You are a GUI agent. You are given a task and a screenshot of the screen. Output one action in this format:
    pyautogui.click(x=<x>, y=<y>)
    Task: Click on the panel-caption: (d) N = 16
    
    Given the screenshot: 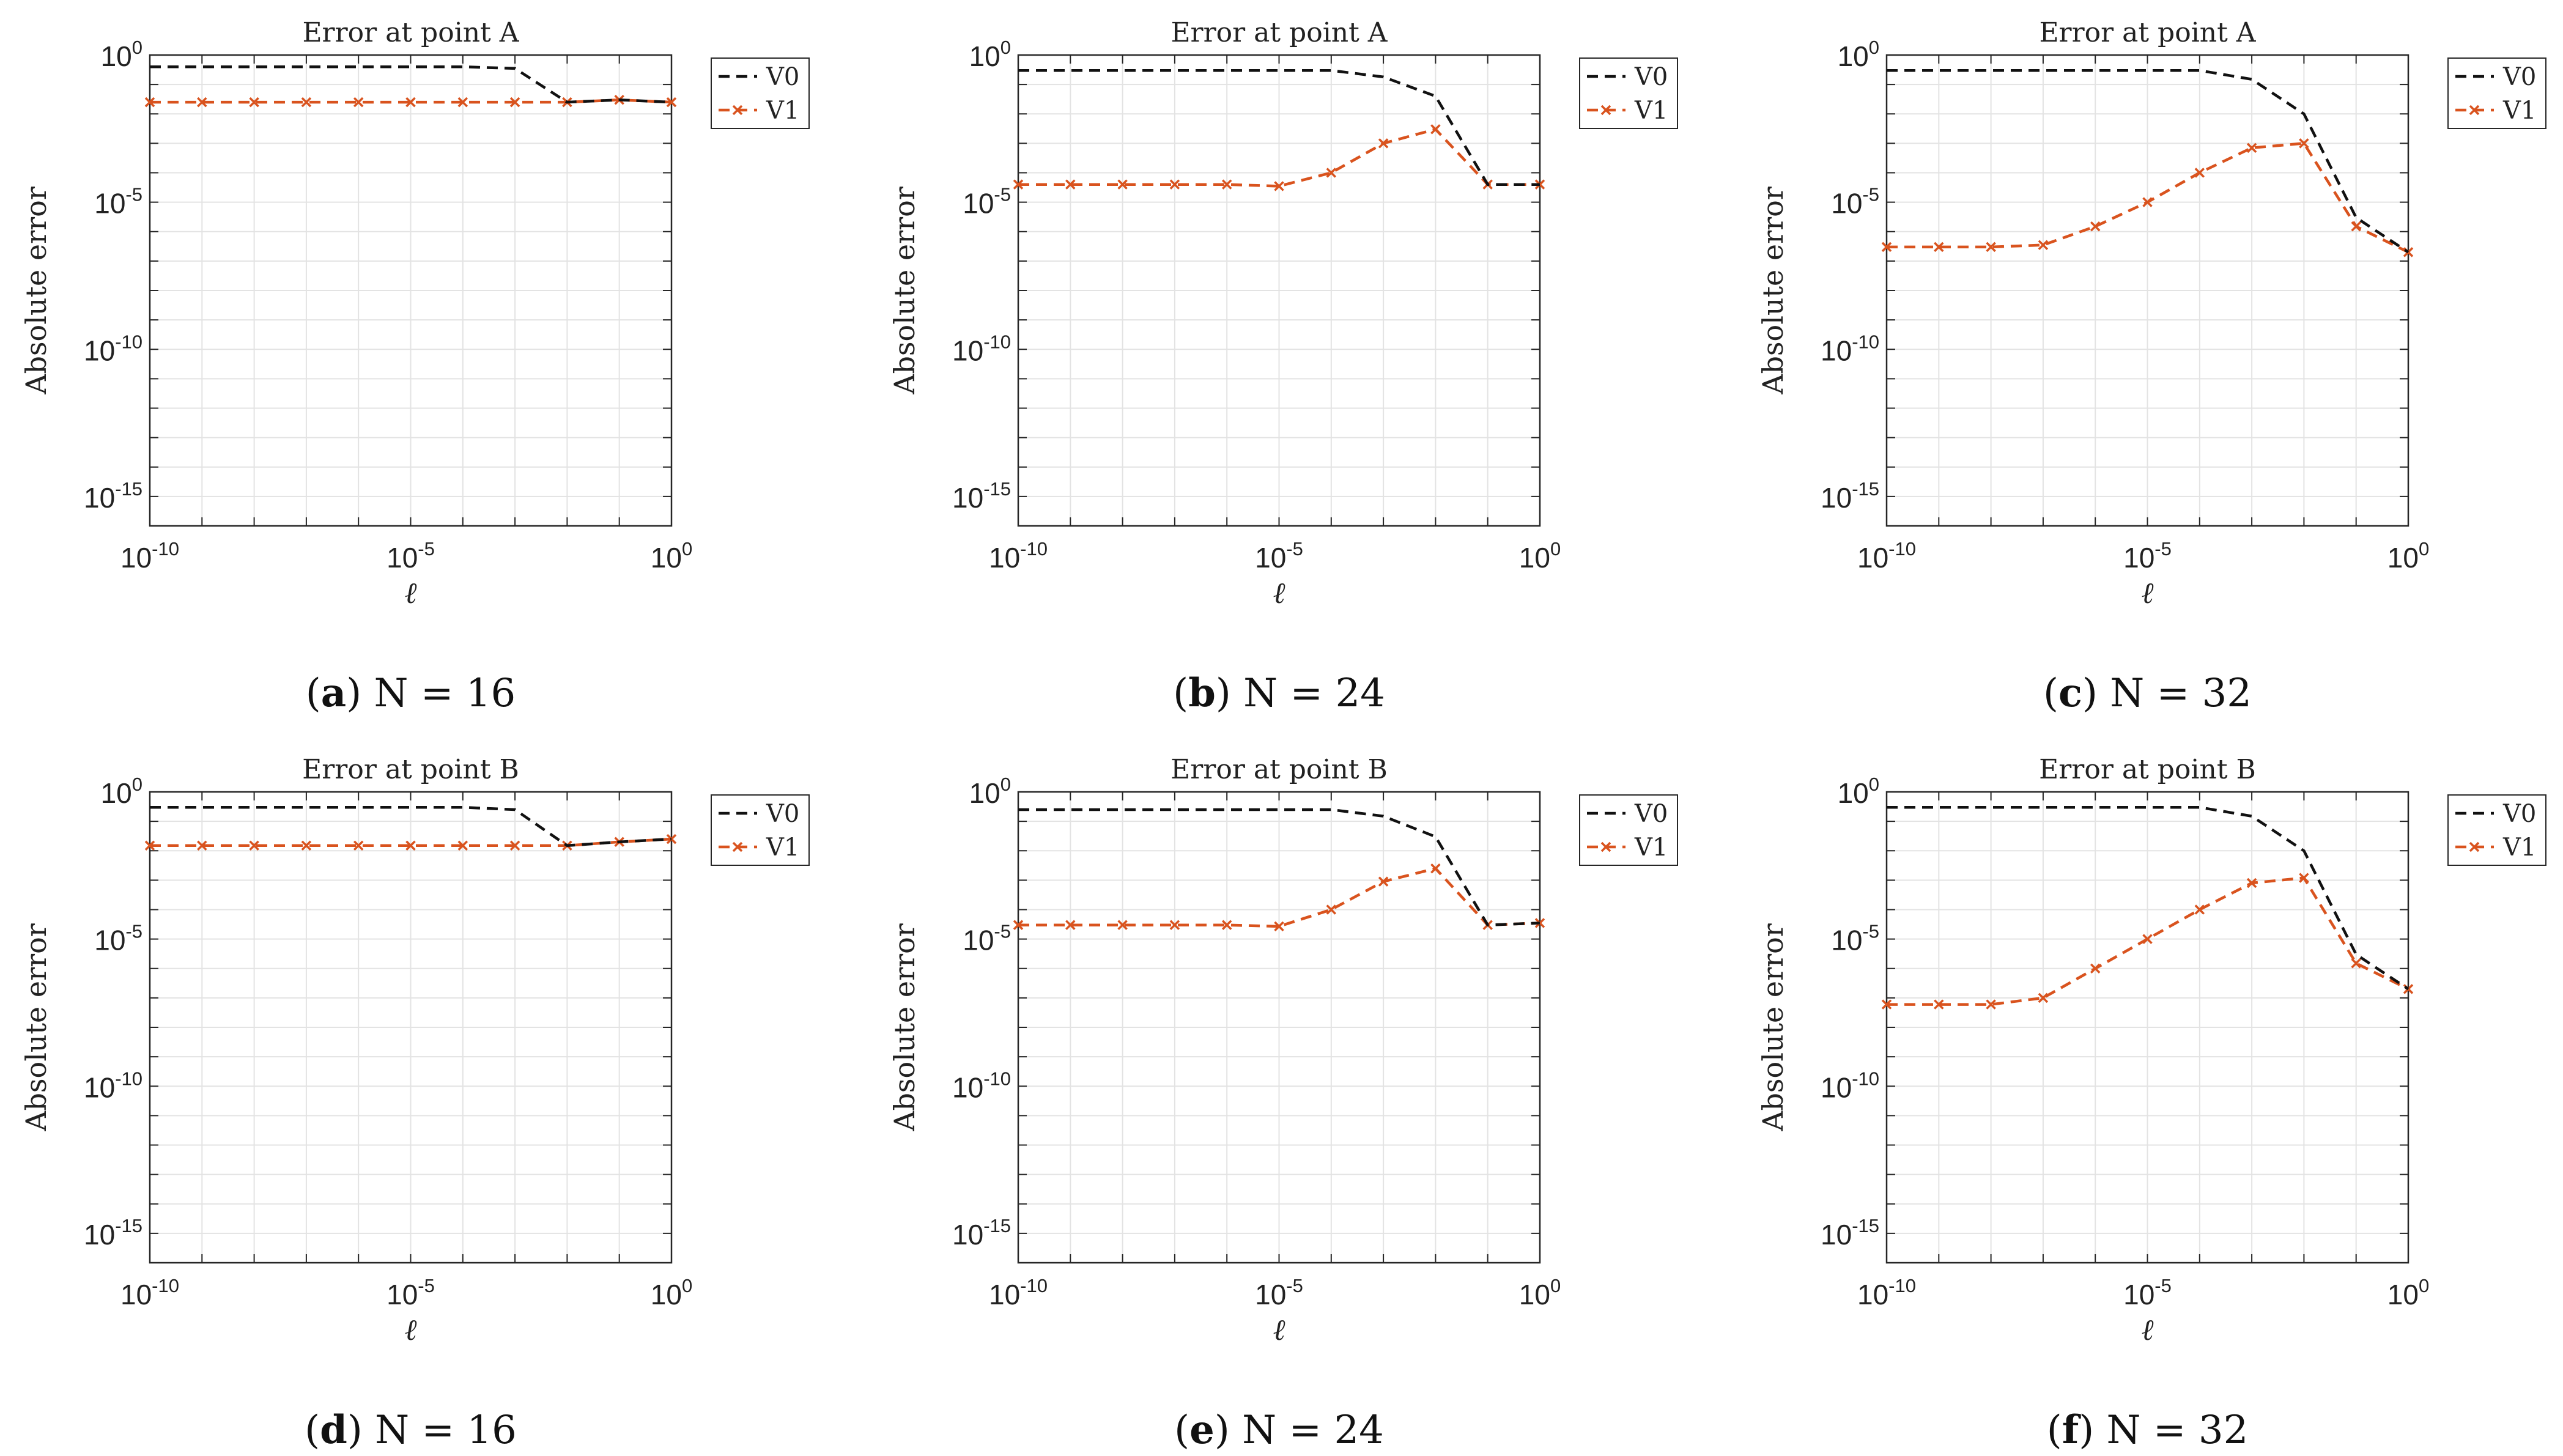 What is the action you would take?
    pyautogui.click(x=411, y=1430)
    